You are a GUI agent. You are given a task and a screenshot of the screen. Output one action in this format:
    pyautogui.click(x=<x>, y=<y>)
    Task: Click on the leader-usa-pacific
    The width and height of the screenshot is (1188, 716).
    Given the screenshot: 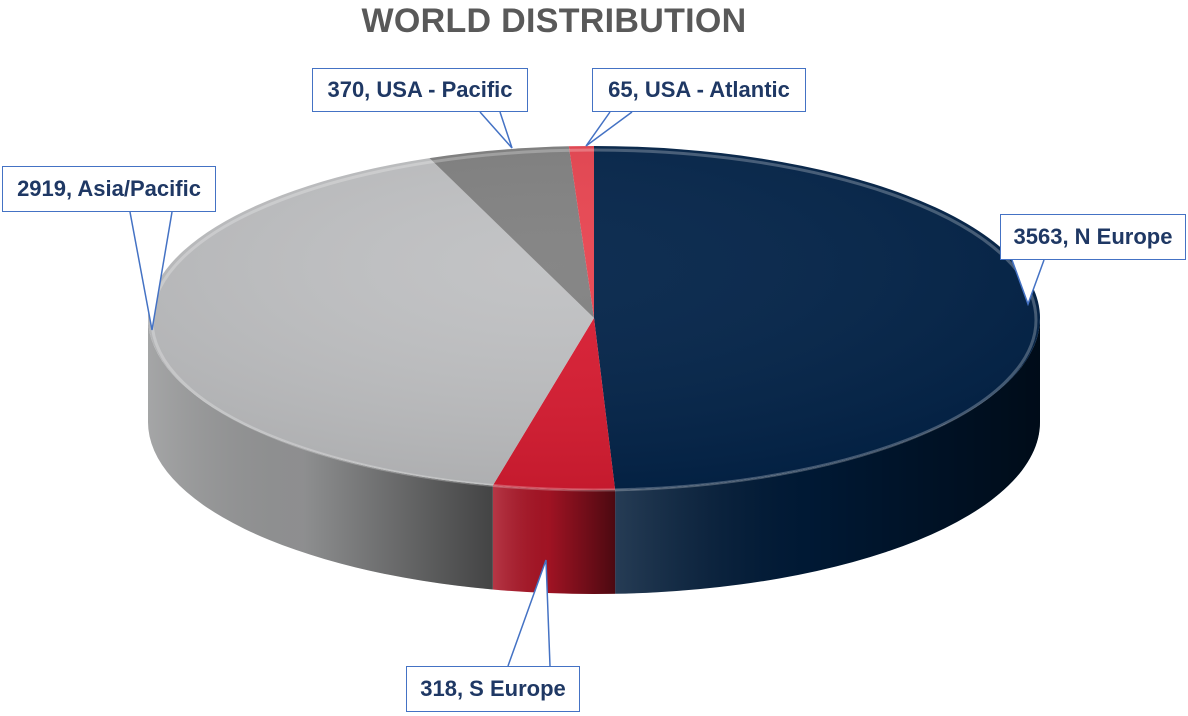 What is the action you would take?
    pyautogui.click(x=496, y=130)
    